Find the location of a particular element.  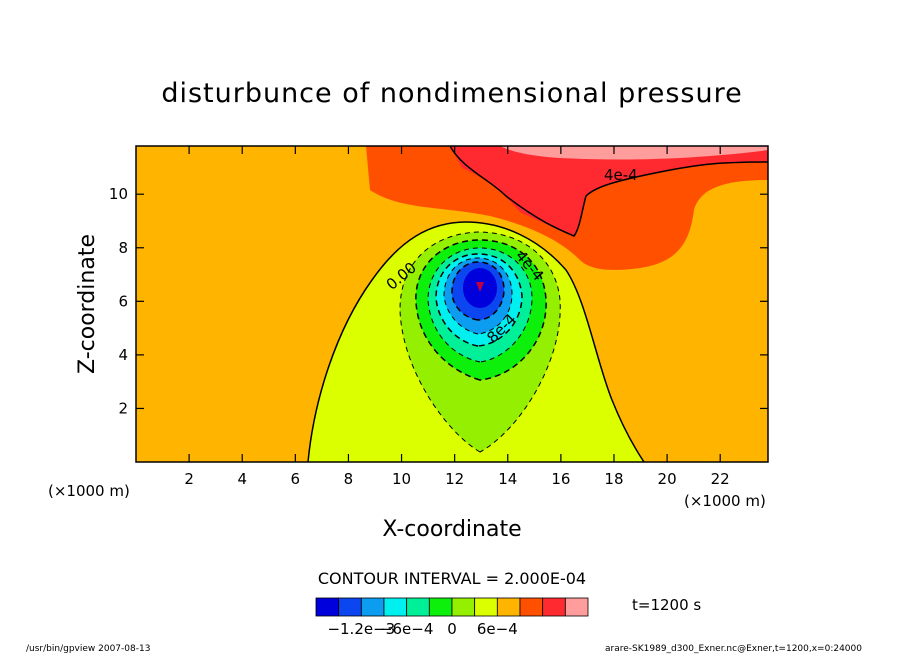

x-tick-label: 4 is located at coordinates (242, 479).